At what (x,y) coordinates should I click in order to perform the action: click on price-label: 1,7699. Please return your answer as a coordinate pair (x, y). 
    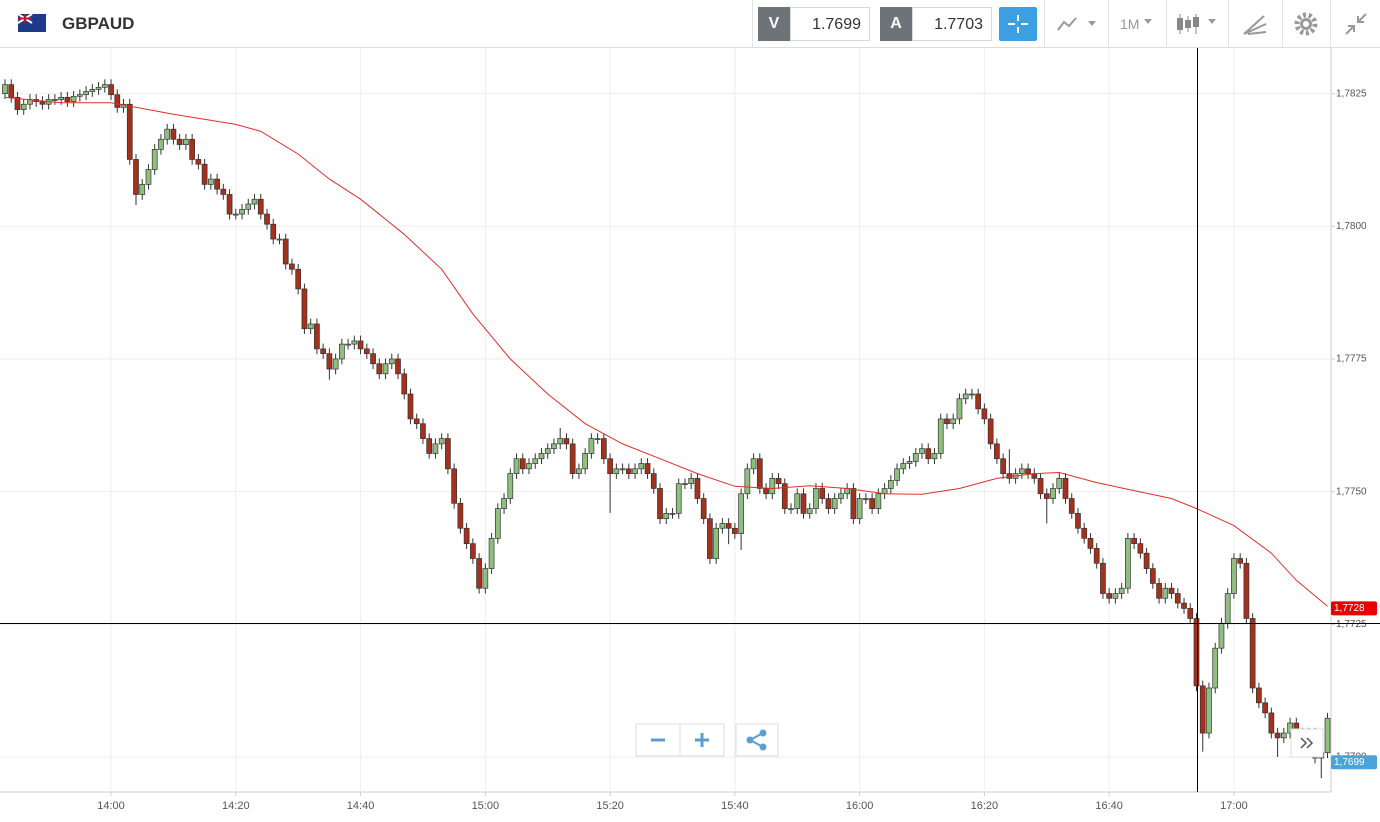
    Looking at the image, I should click on (1349, 762).